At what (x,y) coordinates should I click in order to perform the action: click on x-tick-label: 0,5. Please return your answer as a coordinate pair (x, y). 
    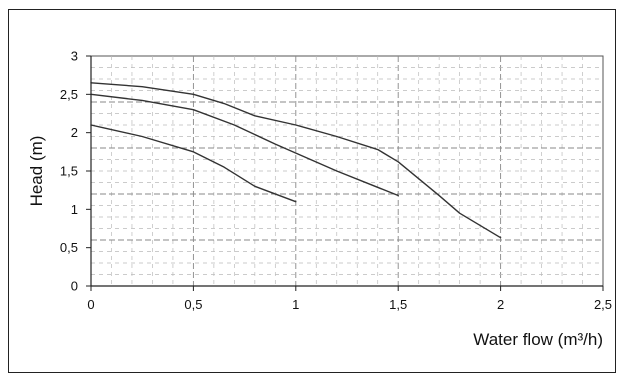
    Looking at the image, I should click on (193, 304).